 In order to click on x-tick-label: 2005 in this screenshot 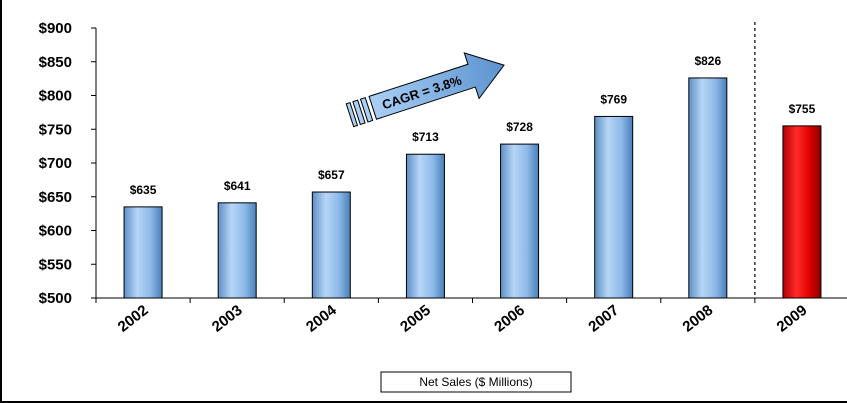, I will do `click(415, 319)`.